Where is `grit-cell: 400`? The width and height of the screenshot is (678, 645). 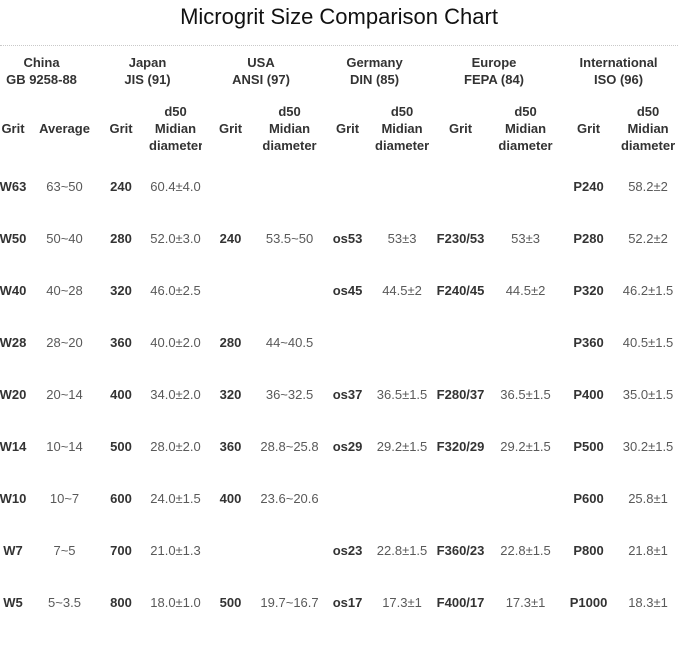
grit-cell: 400 is located at coordinates (230, 498).